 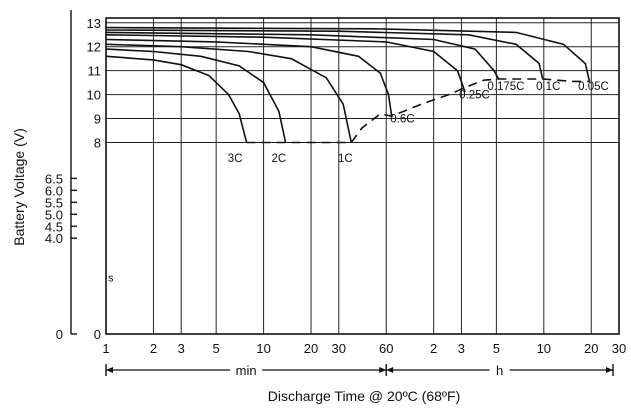 I want to click on series-label: 0.175C, so click(x=505, y=87).